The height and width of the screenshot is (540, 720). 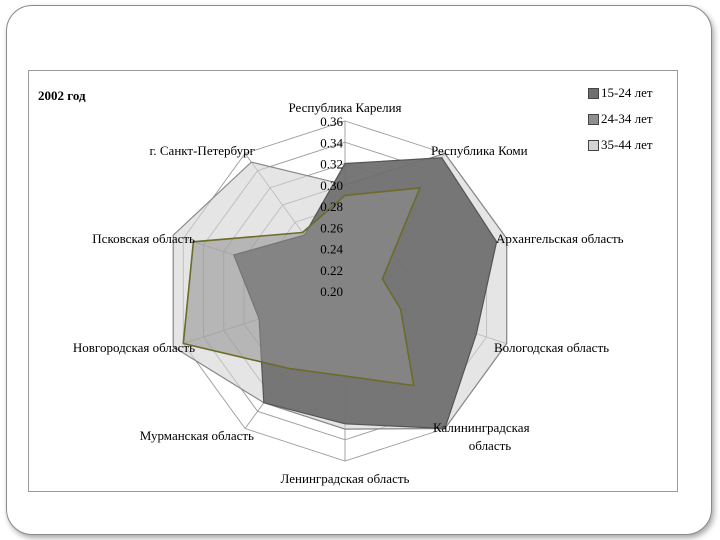 I want to click on legend-label: 24-34 лет, so click(x=627, y=118).